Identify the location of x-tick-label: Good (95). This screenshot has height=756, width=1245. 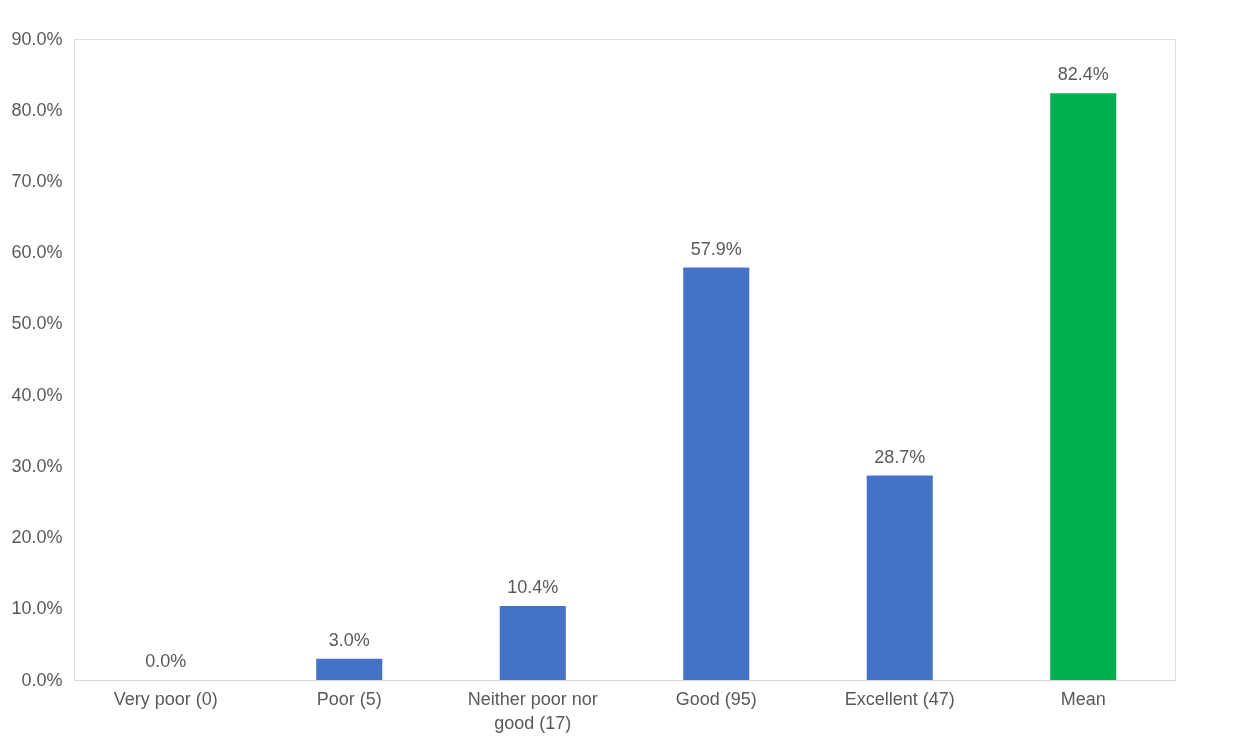
(716, 698).